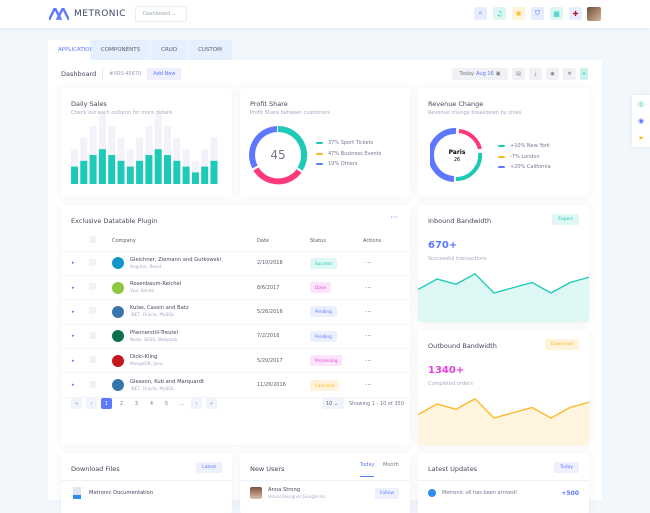  I want to click on download-icon: ⤓, so click(535, 74).